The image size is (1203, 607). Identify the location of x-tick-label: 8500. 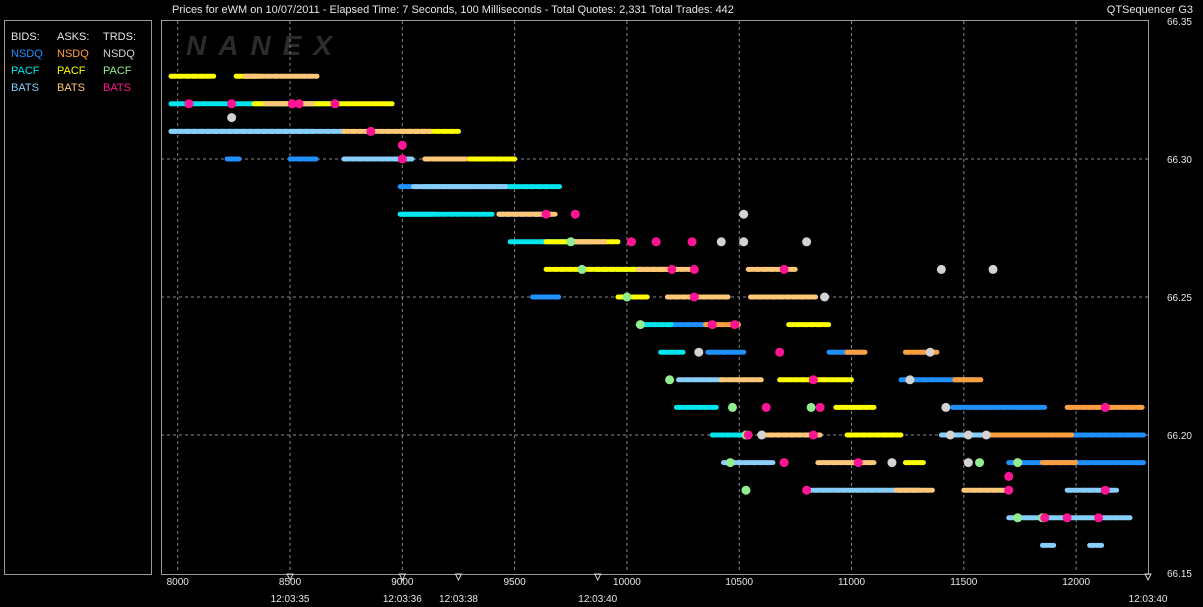
(290, 582).